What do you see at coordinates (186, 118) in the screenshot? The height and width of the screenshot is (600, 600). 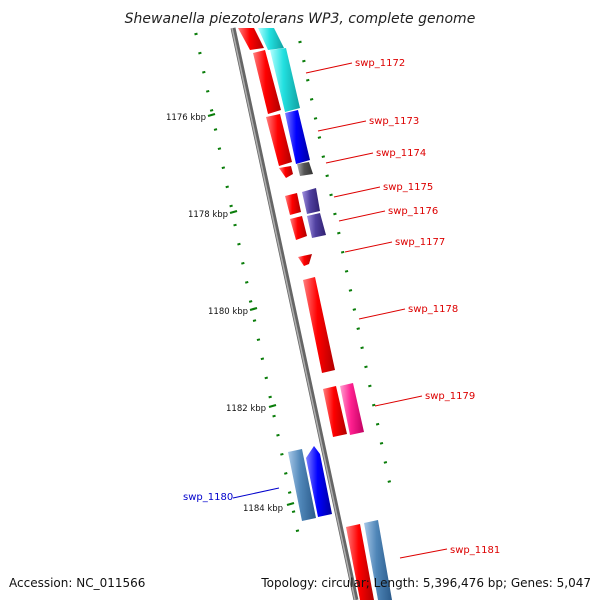 I see `kbp-label: 1176 kbp` at bounding box center [186, 118].